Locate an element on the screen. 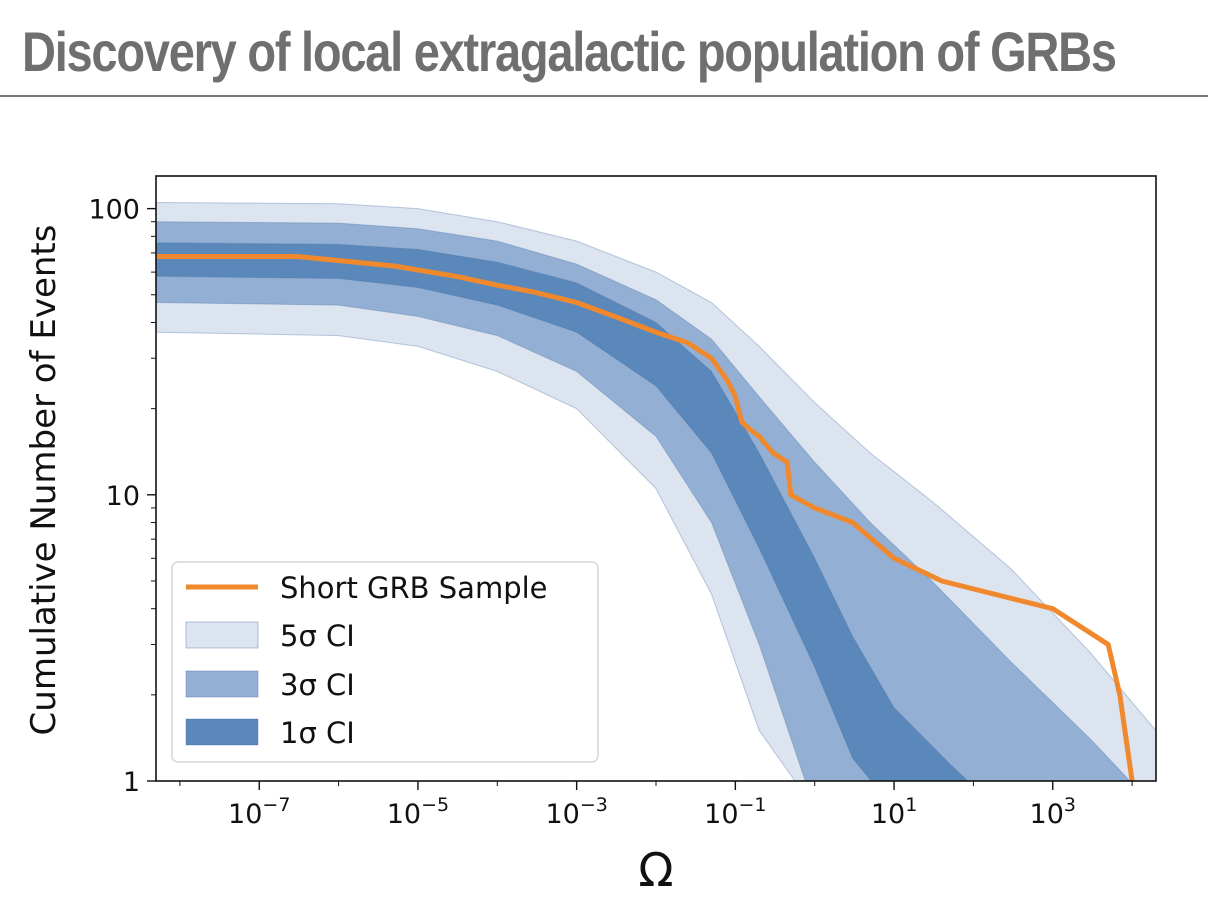 The image size is (1208, 914). legend-box is located at coordinates (385, 662).